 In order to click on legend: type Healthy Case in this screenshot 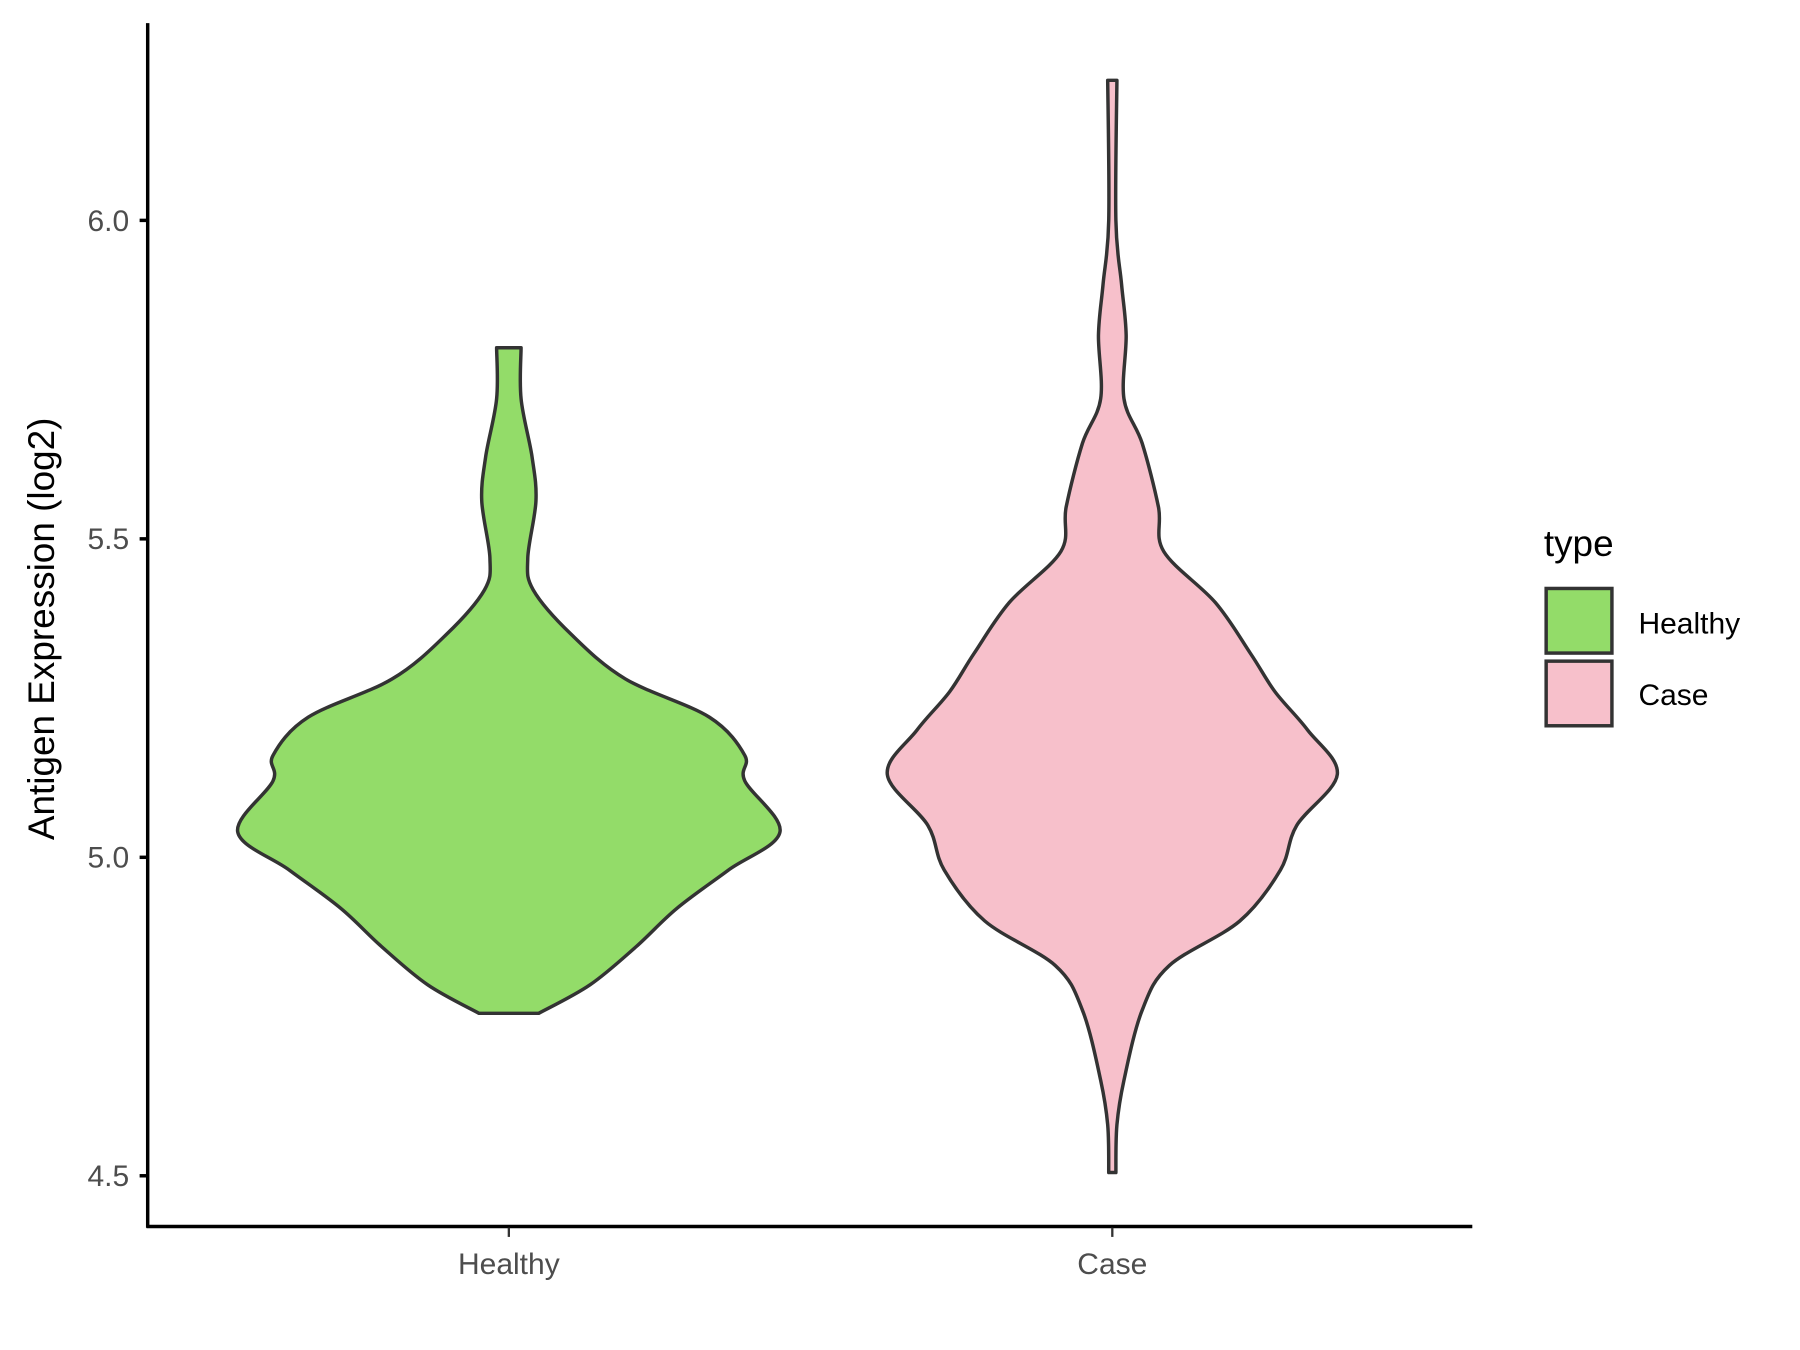, I will do `click(1642, 625)`.